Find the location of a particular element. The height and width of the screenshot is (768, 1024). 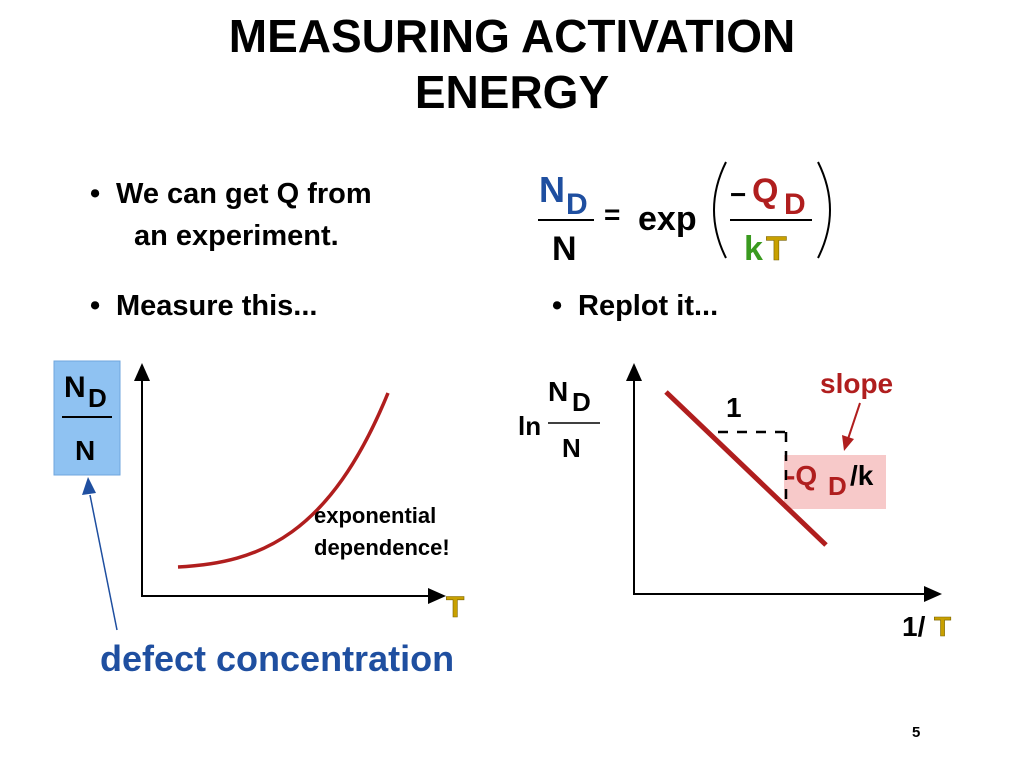

slope-pointer-head is located at coordinates (848, 443).